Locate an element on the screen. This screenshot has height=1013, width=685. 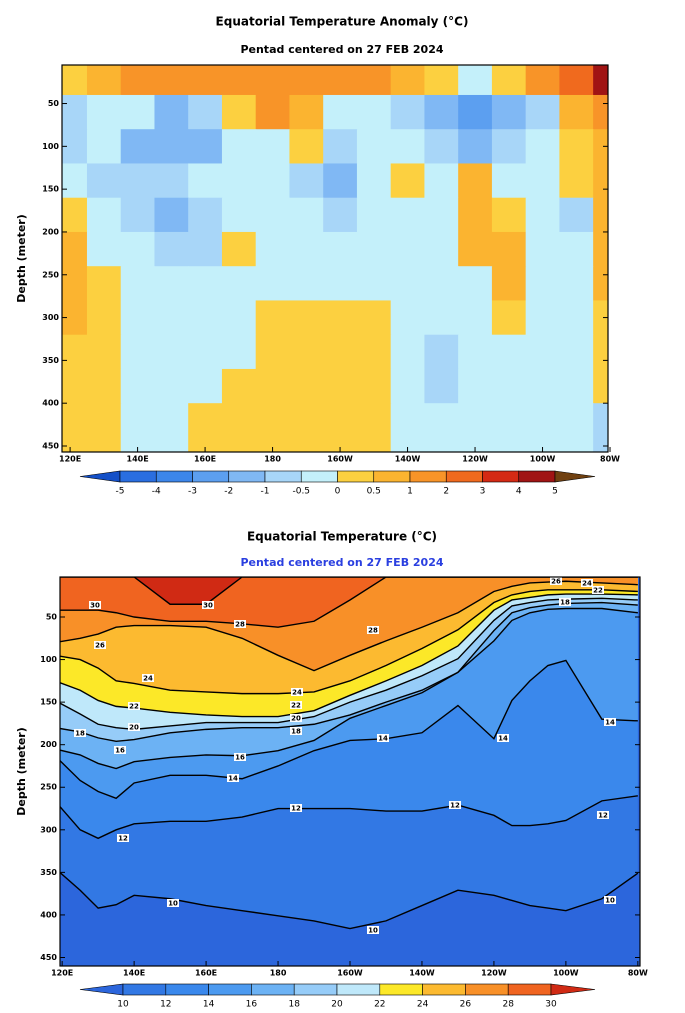
y-tick-label: 400 is located at coordinates (50, 403).